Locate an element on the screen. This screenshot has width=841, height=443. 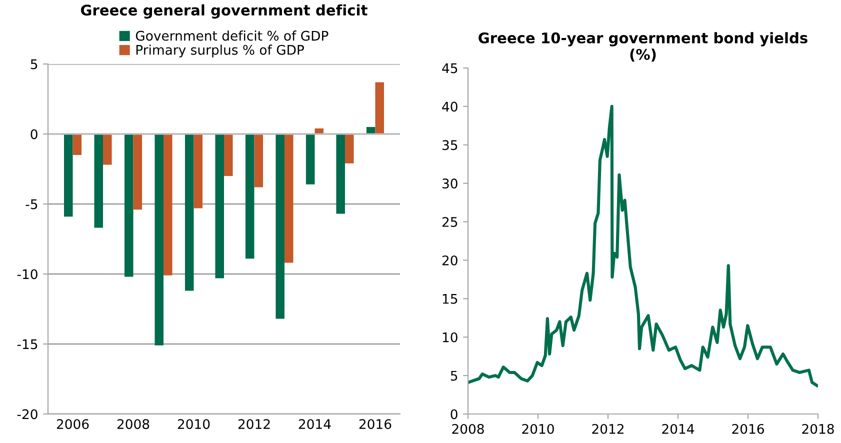
x-tick-label: 2018 is located at coordinates (818, 429).